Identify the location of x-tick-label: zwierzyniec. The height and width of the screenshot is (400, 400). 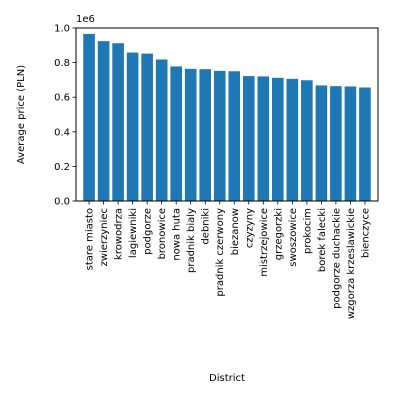
(104, 237).